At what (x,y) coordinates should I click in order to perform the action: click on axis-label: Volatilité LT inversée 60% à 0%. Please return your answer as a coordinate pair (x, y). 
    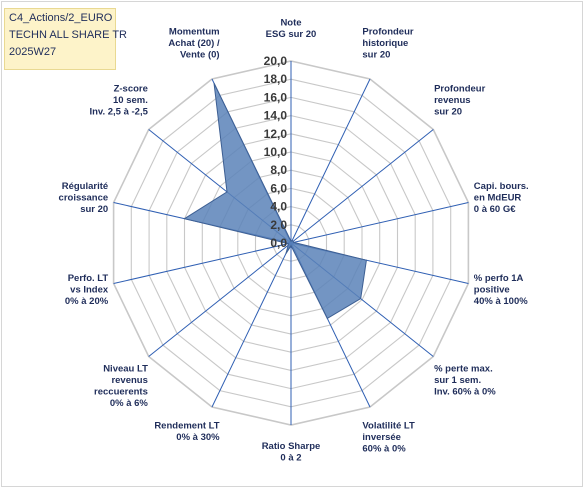
    Looking at the image, I should click on (388, 438).